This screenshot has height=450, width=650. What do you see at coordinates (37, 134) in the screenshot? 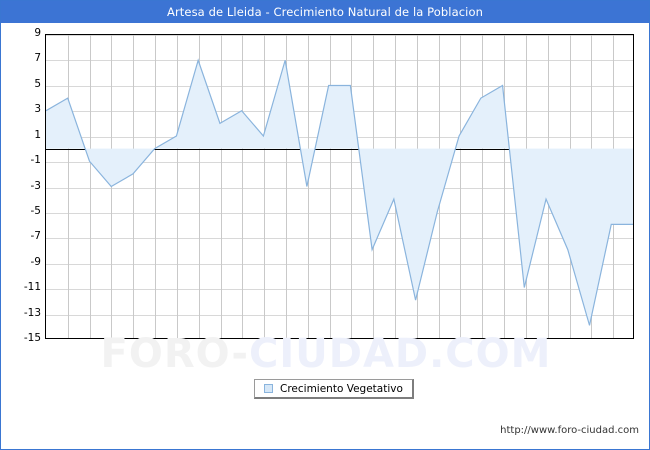
I see `y-axis-tick-label: 1` at bounding box center [37, 134].